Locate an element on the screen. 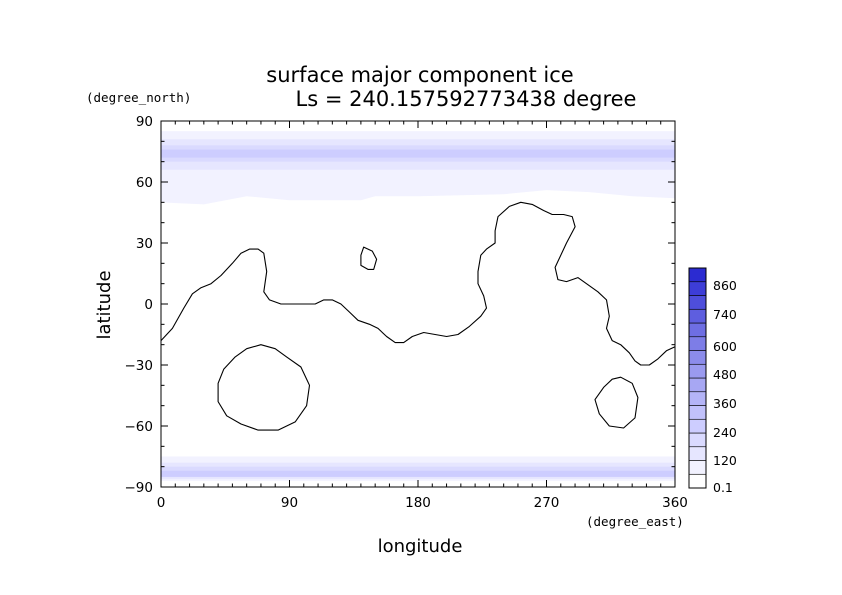 The height and width of the screenshot is (595, 842). y-tick-label: −30 is located at coordinates (139, 366).